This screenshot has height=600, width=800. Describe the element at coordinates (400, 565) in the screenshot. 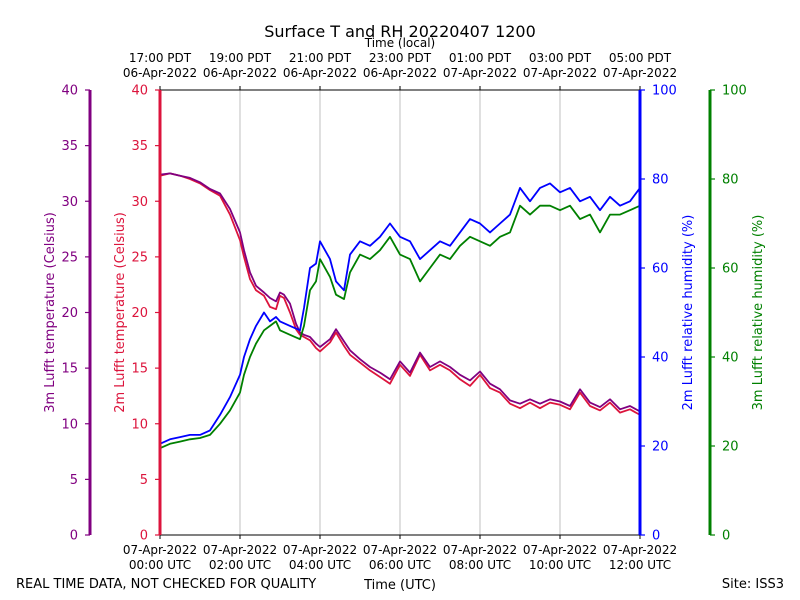

I see `bottom-tick-label: 06:00 UTC` at that location.